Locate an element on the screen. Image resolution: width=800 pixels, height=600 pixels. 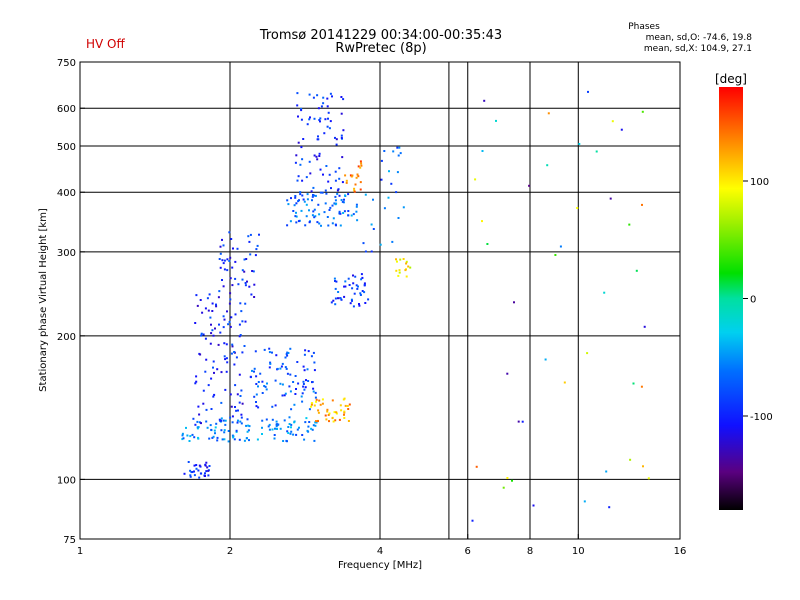
x-tick-label: 16 is located at coordinates (680, 551).